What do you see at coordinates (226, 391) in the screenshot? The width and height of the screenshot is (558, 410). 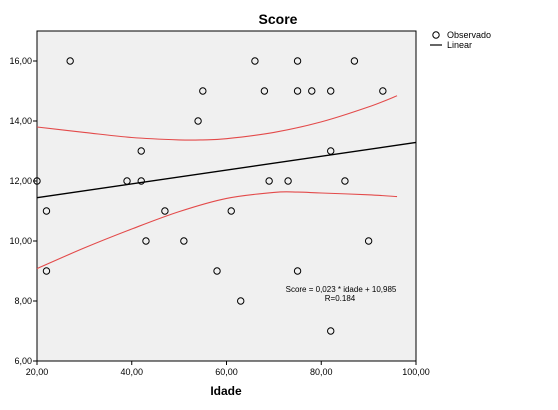 I see `x-axis-label: Idade` at bounding box center [226, 391].